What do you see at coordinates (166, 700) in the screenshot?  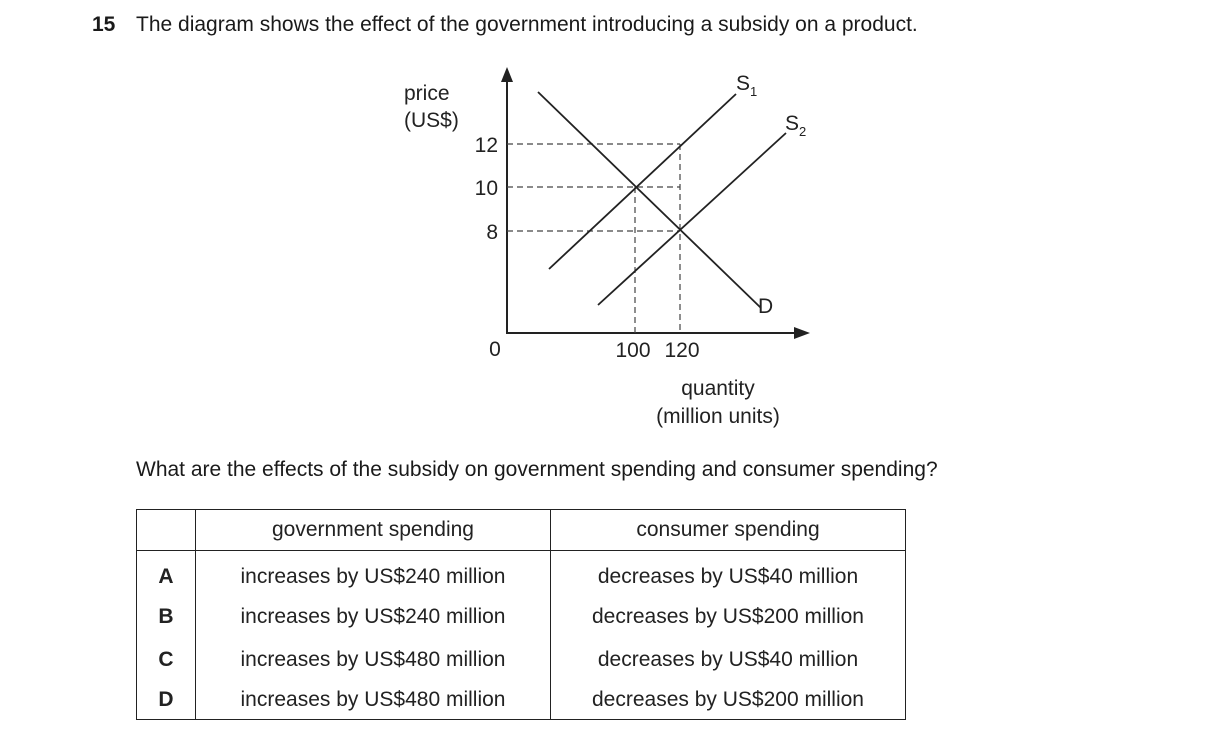 I see `option-letter: D` at bounding box center [166, 700].